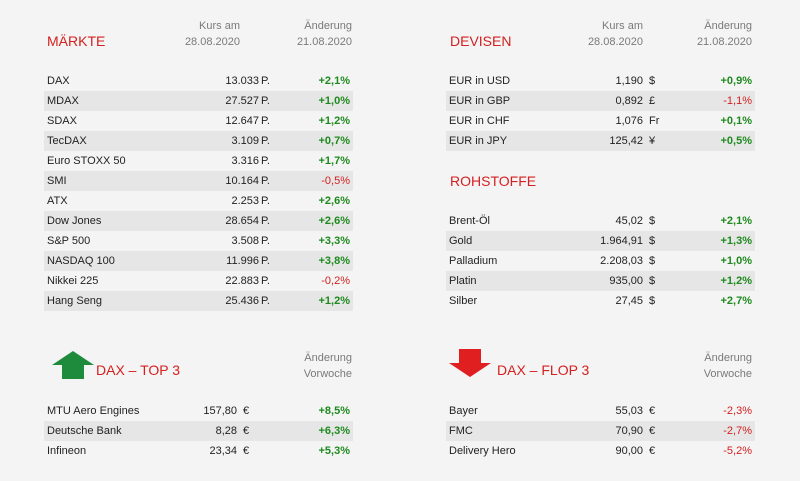 This screenshot has height=481, width=800. I want to click on maerkte-change-header: Änderung 21.08.2020, so click(324, 34).